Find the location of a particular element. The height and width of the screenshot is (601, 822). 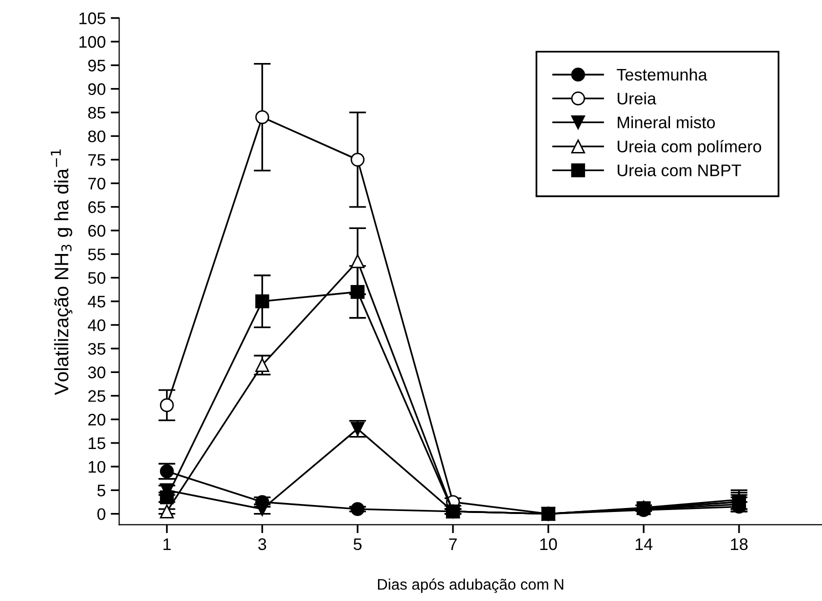

y-tick-label: 30 is located at coordinates (97, 372).